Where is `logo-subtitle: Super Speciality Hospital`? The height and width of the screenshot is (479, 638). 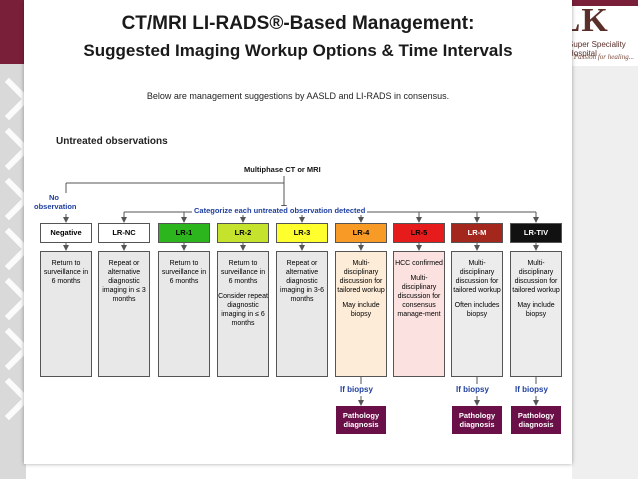 logo-subtitle: Super Speciality Hospital is located at coordinates (597, 49).